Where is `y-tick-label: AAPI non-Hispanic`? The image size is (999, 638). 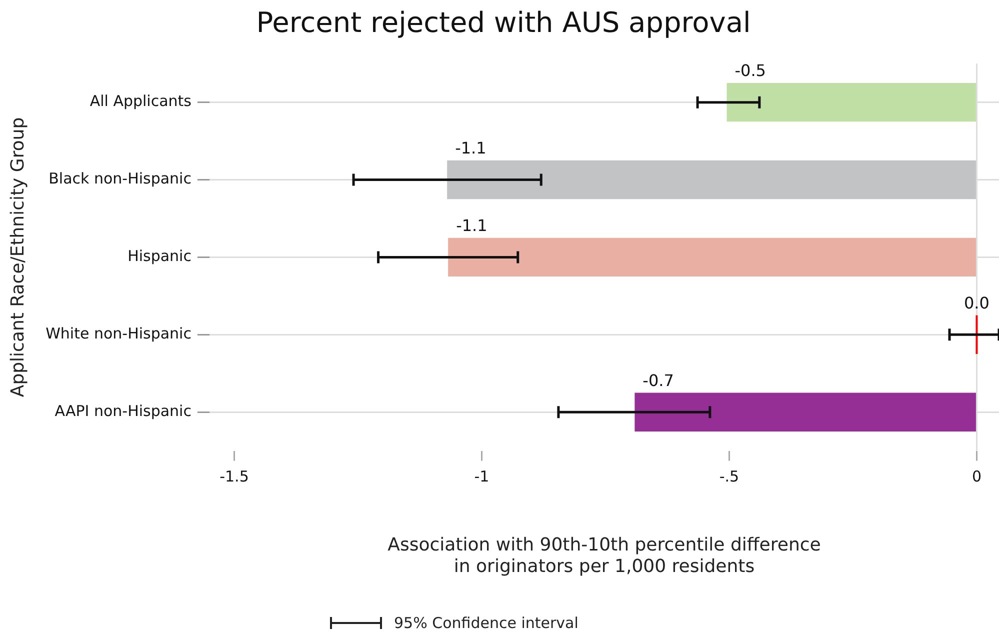
y-tick-label: AAPI non-Hispanic is located at coordinates (123, 411).